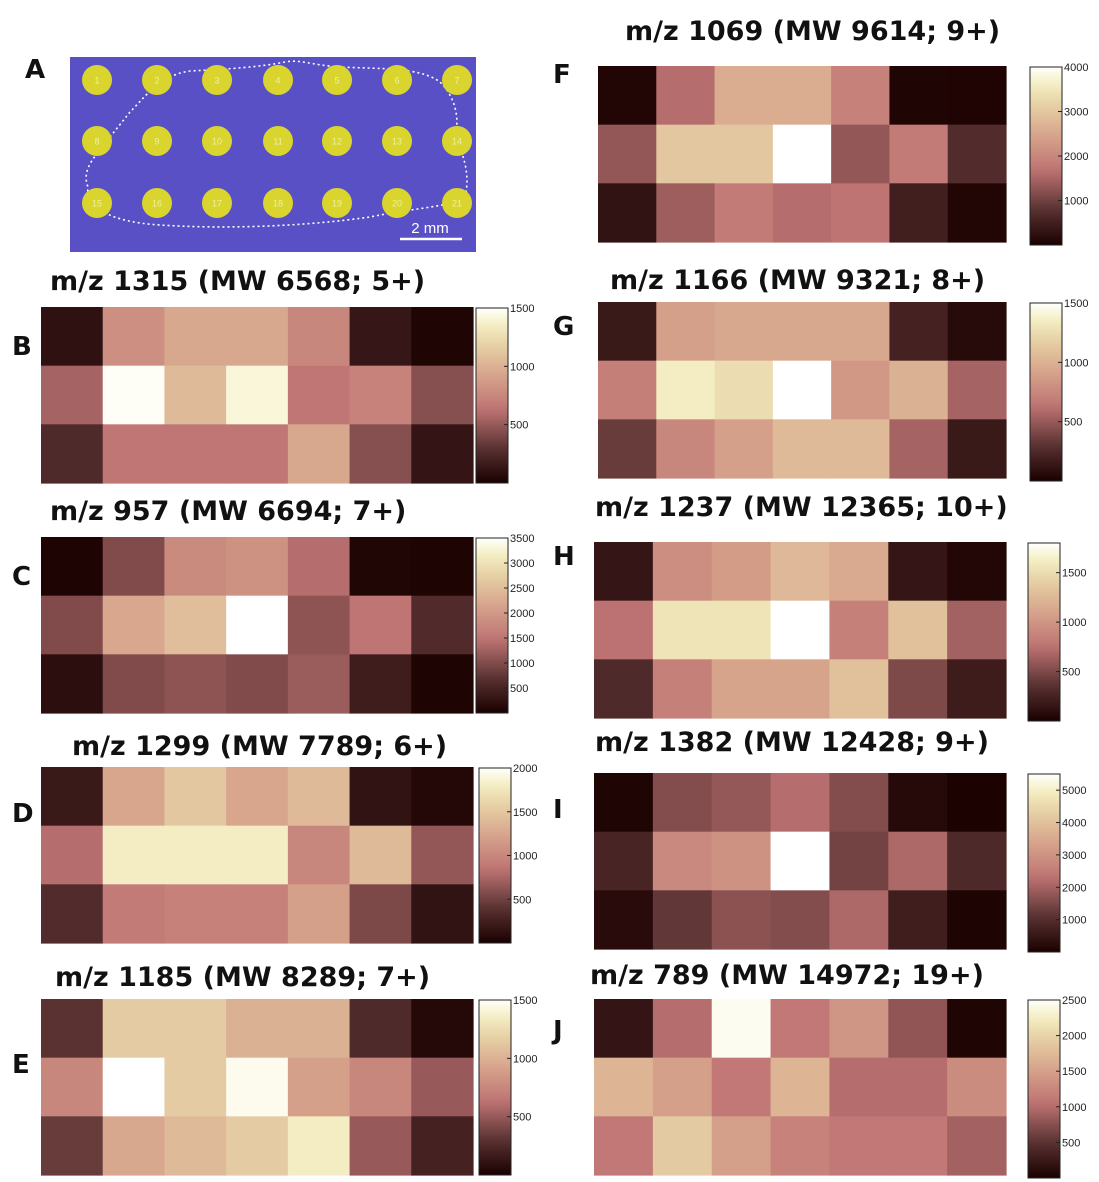 The width and height of the screenshot is (1099, 1182). Describe the element at coordinates (522, 564) in the screenshot. I see `colorbar-tick-label: 3000` at that location.